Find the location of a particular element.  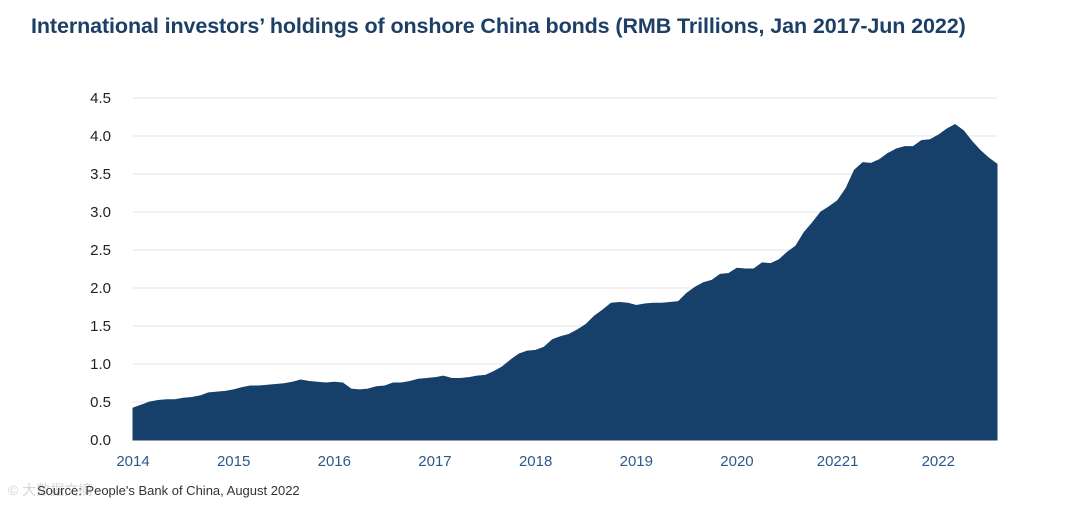

y-tick-label: 3.5 is located at coordinates (100, 174).